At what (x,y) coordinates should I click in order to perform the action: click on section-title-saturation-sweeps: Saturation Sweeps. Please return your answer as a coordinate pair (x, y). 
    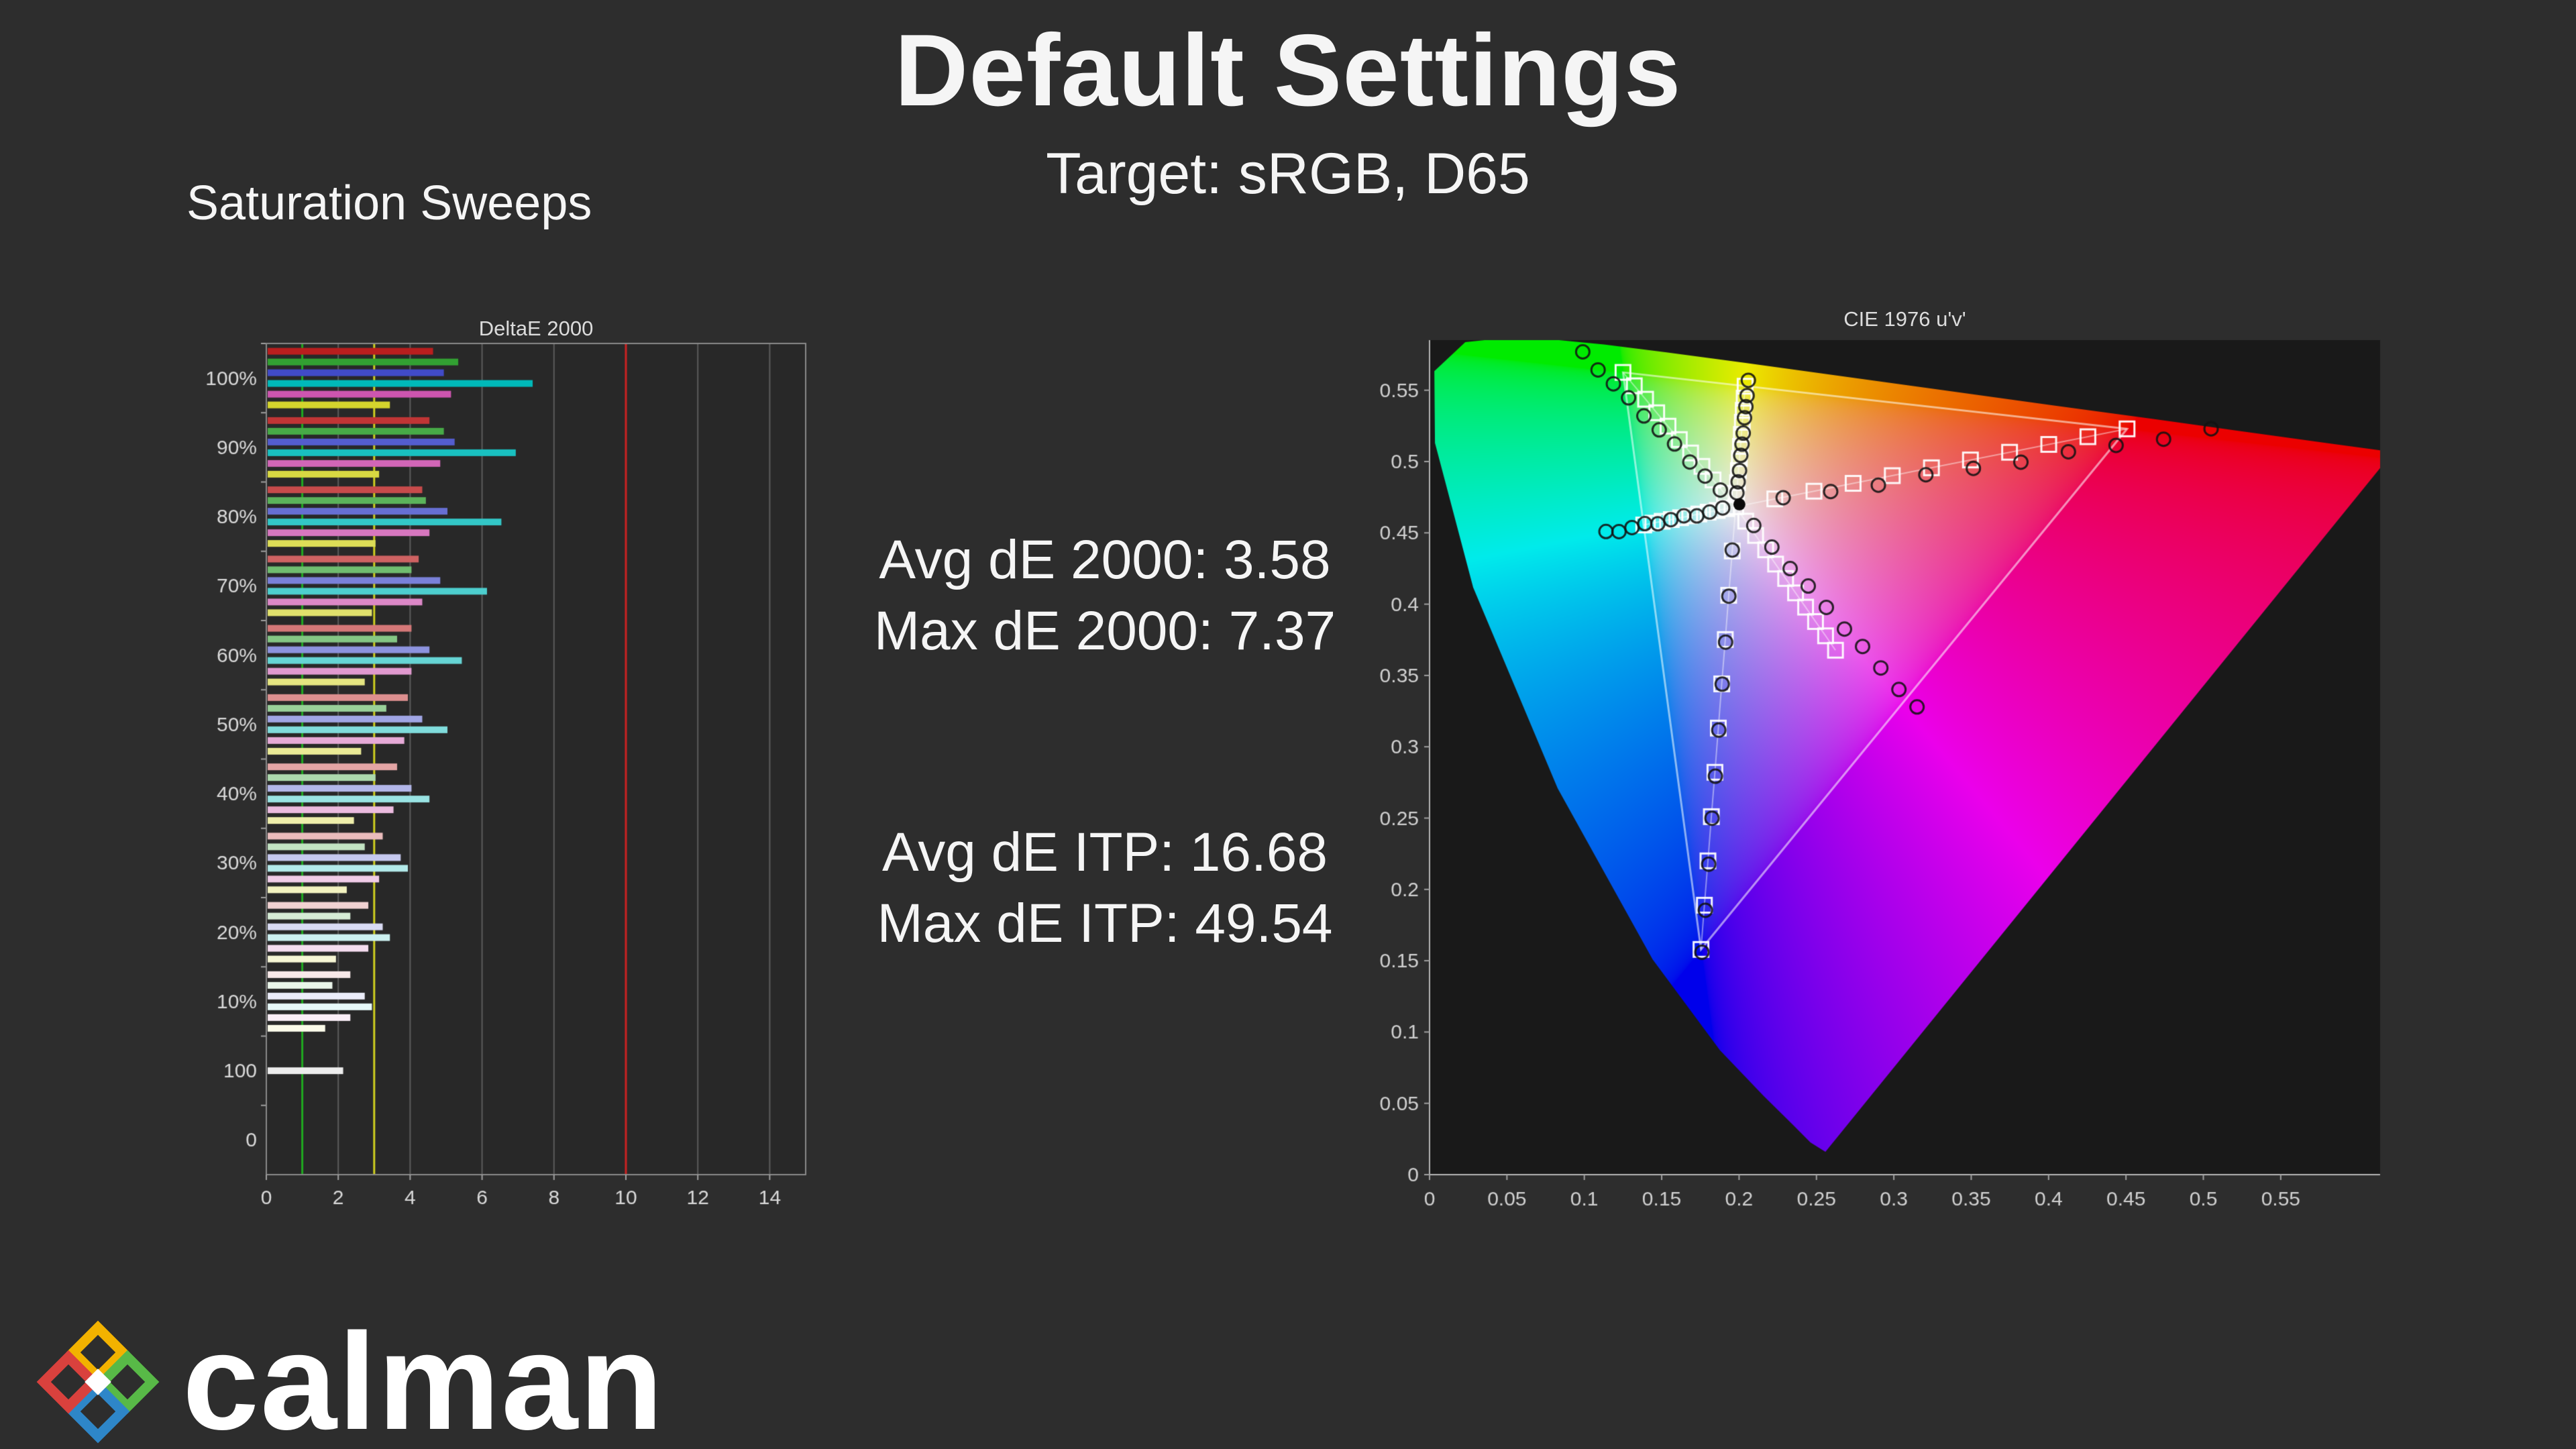
    Looking at the image, I should click on (389, 203).